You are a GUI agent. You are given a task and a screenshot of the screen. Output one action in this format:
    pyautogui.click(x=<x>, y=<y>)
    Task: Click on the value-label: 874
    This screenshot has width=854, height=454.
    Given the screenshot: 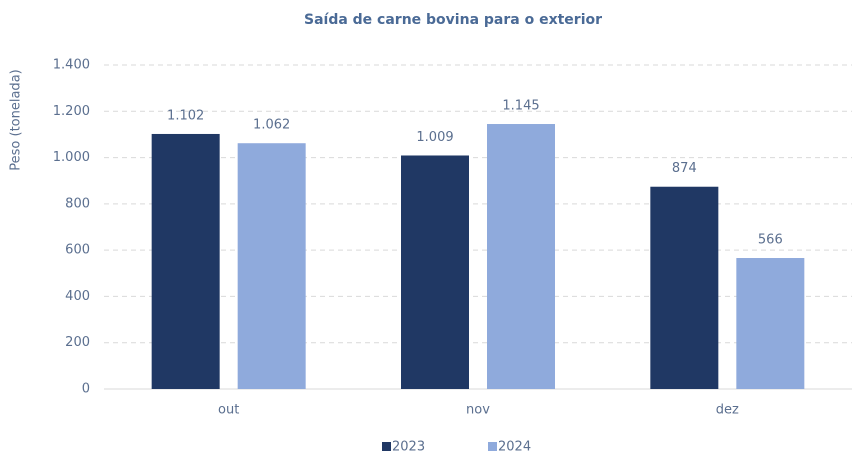 What is the action you would take?
    pyautogui.click(x=684, y=168)
    